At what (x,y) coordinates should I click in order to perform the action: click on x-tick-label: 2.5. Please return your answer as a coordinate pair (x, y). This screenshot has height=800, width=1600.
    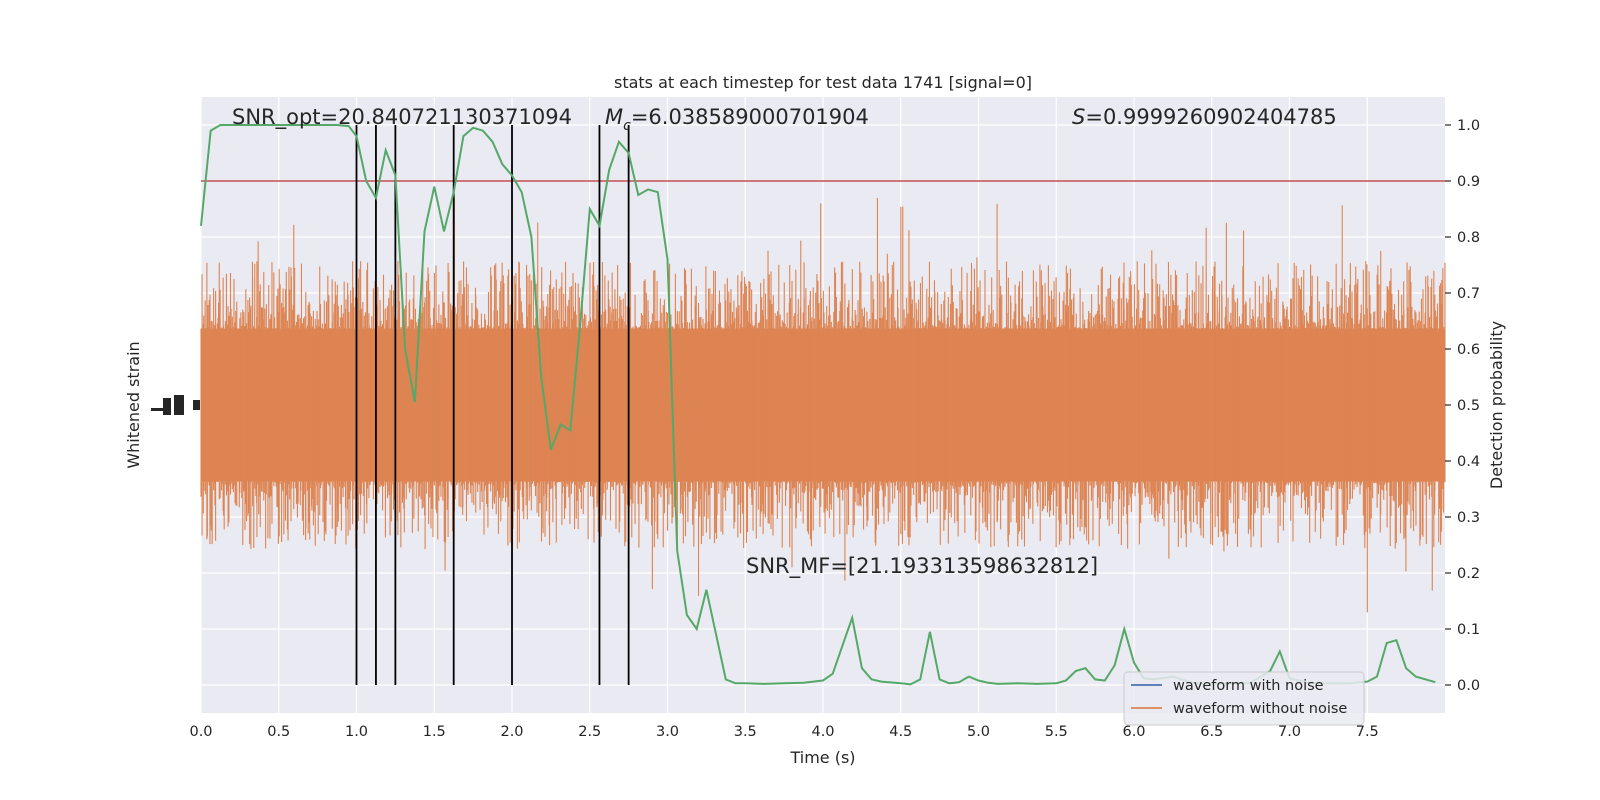
    Looking at the image, I should click on (589, 732).